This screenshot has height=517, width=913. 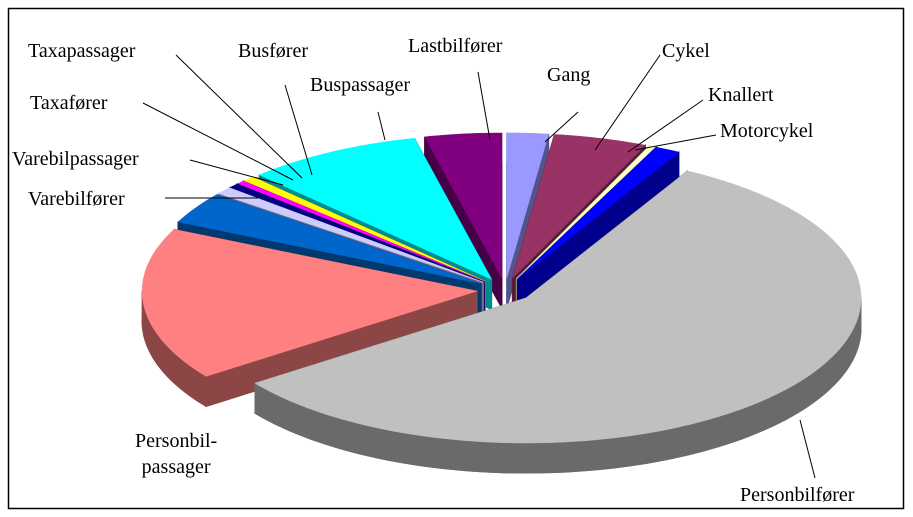 What do you see at coordinates (797, 495) in the screenshot?
I see `slice-label: Personbilfører` at bounding box center [797, 495].